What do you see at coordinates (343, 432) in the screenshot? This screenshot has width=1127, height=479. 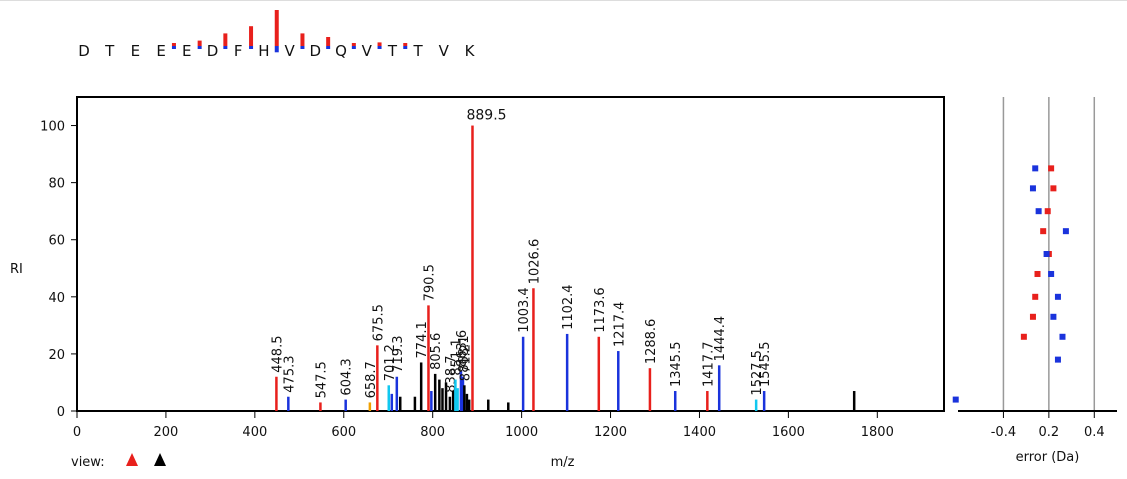 I see `x-tick-label: 600` at bounding box center [343, 432].